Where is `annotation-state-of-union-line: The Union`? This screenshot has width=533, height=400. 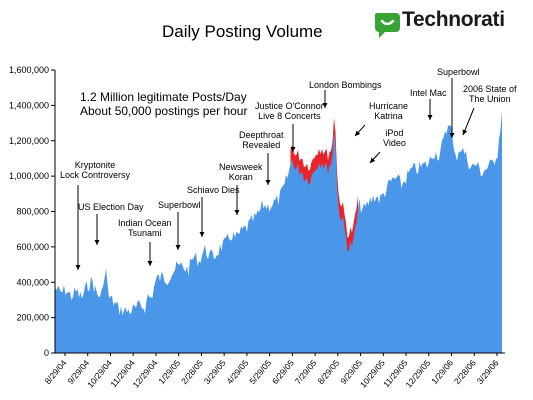
annotation-state-of-union-line: The Union is located at coordinates (490, 99).